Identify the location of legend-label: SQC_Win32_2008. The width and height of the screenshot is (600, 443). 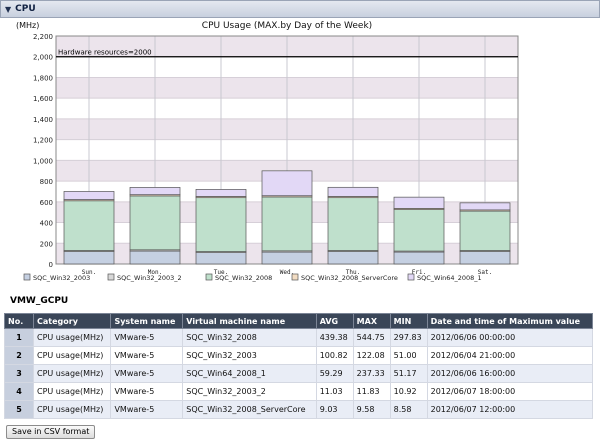
(243, 278).